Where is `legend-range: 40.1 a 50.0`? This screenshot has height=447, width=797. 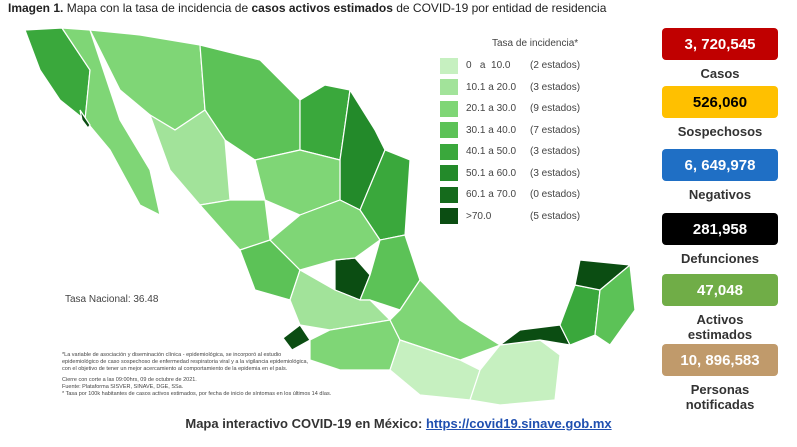 legend-range: 40.1 a 50.0 is located at coordinates (491, 152).